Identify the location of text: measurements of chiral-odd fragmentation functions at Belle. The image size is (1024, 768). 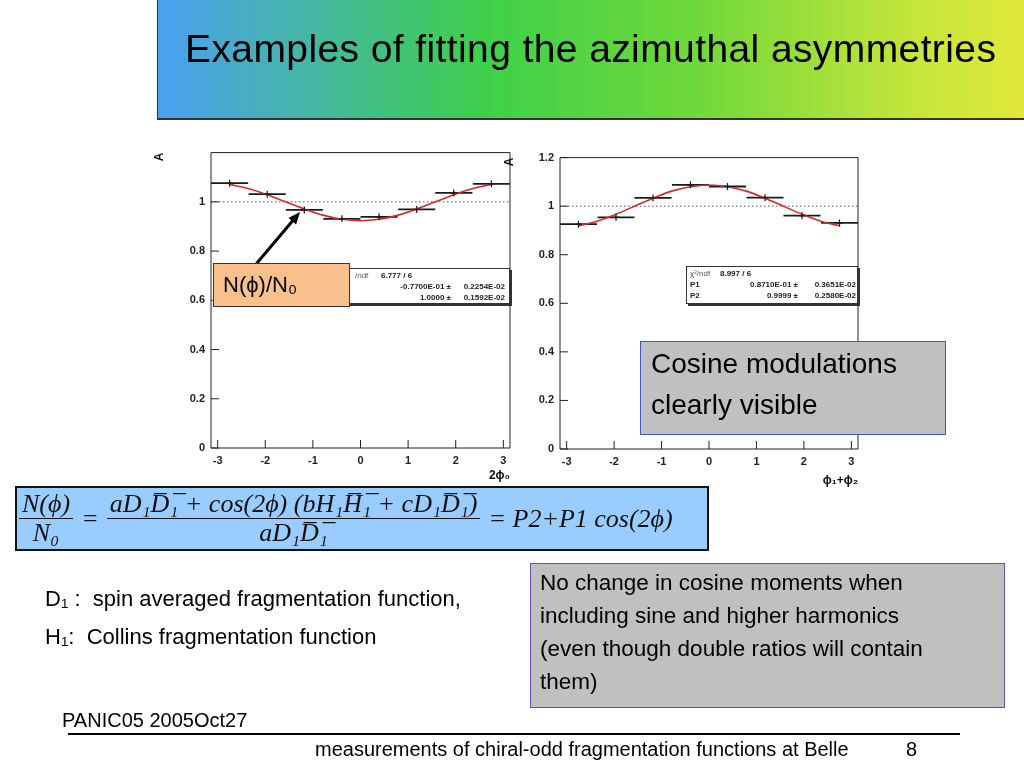
(582, 749).